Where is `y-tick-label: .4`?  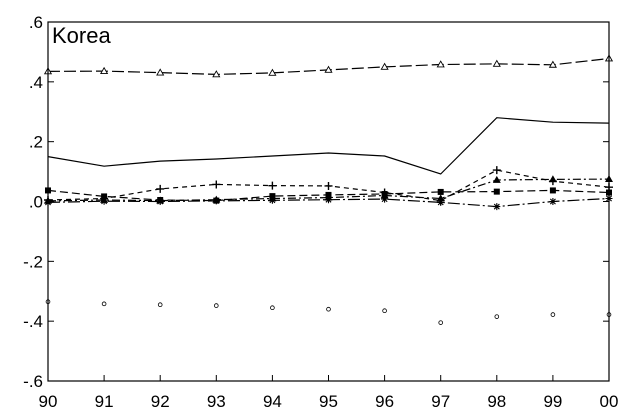 y-tick-label: .4 is located at coordinates (36, 82).